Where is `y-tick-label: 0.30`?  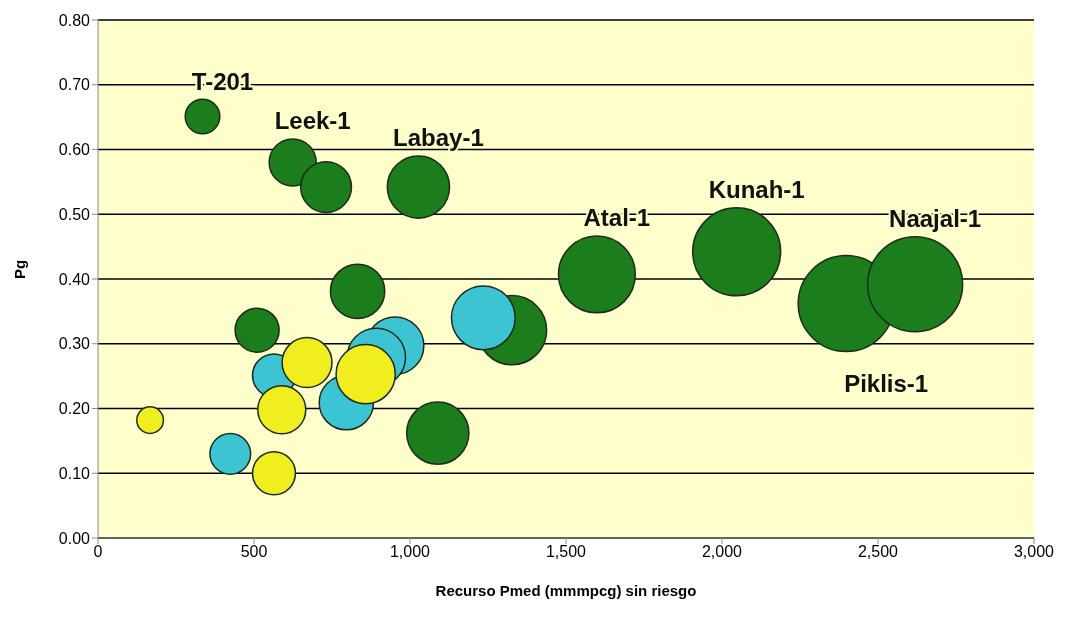 y-tick-label: 0.30 is located at coordinates (74, 344).